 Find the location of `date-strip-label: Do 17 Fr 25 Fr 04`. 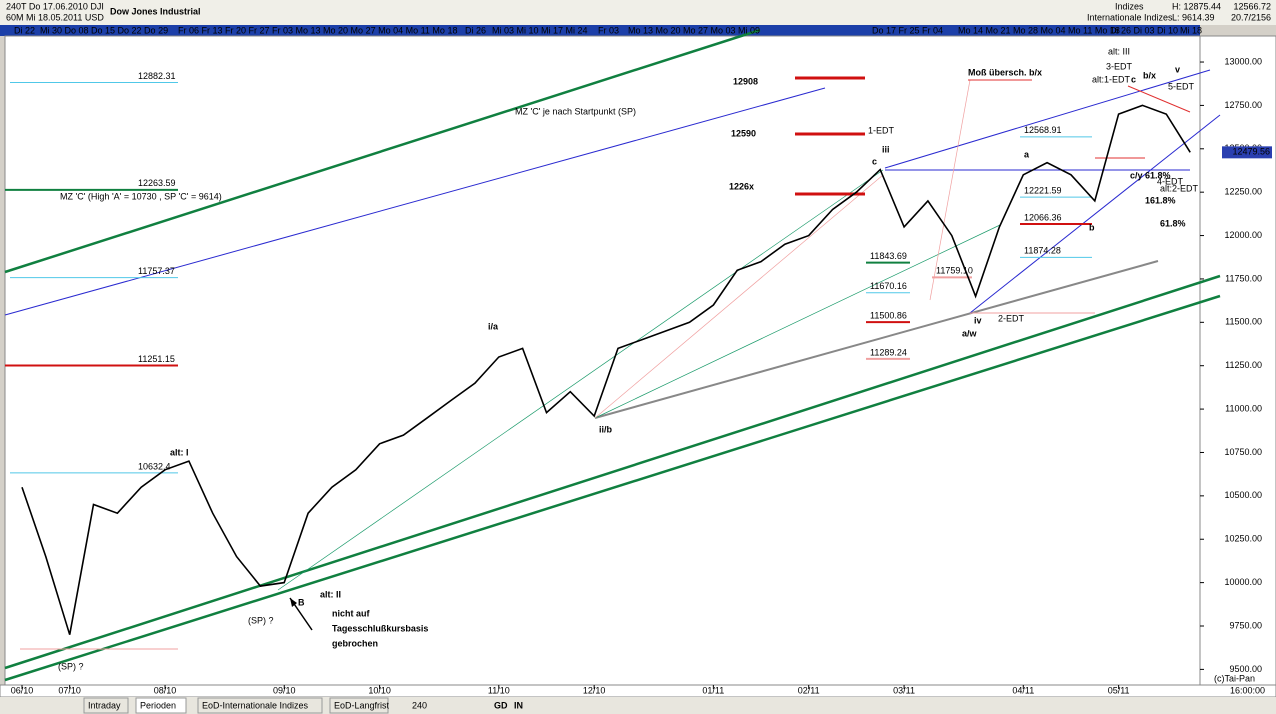

date-strip-label: Do 17 Fr 25 Fr 04 is located at coordinates (907, 30).